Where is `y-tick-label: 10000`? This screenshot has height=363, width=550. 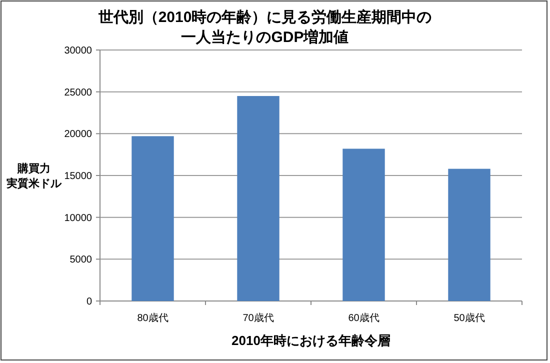 y-tick-label: 10000 is located at coordinates (78, 218).